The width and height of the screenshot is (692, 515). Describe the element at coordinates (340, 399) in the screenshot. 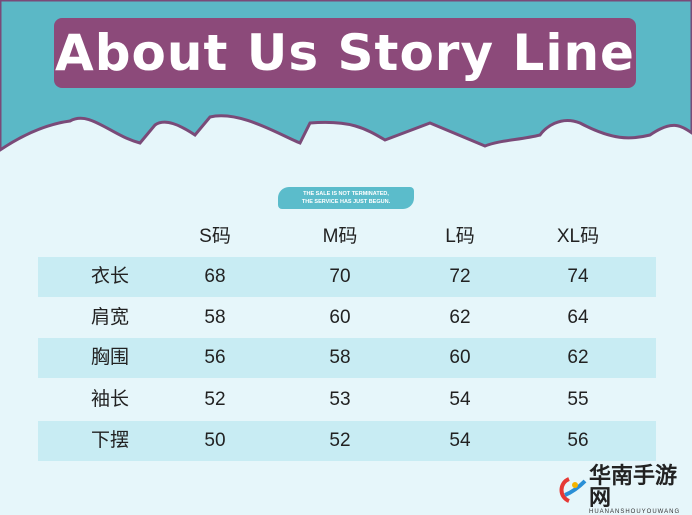

I see `size-value: 53` at that location.